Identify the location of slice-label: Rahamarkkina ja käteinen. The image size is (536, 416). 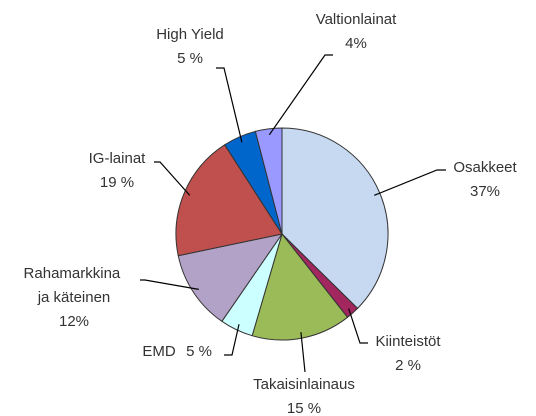
(74, 285).